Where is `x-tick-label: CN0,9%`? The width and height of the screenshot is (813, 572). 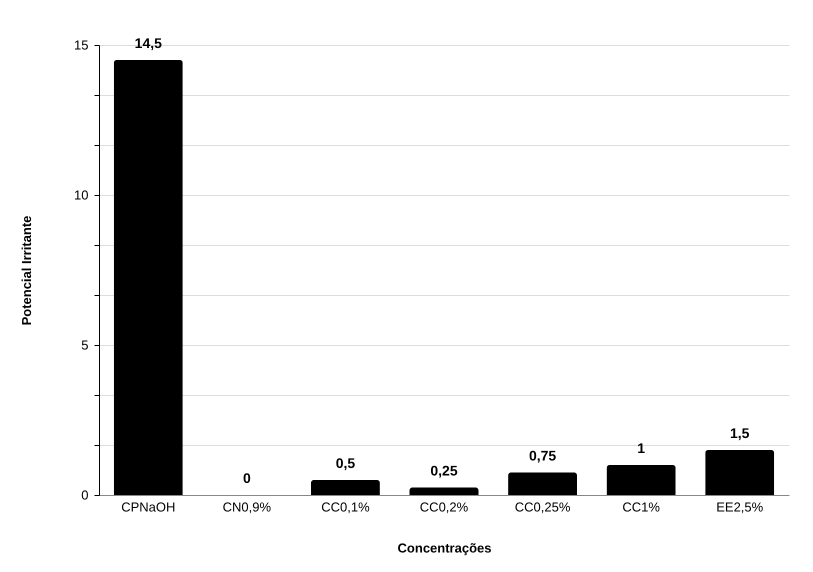
x-tick-label: CN0,9% is located at coordinates (247, 507).